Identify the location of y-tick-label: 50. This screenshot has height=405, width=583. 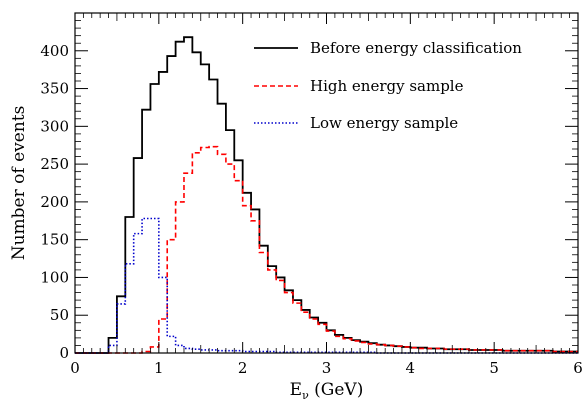
(59, 315).